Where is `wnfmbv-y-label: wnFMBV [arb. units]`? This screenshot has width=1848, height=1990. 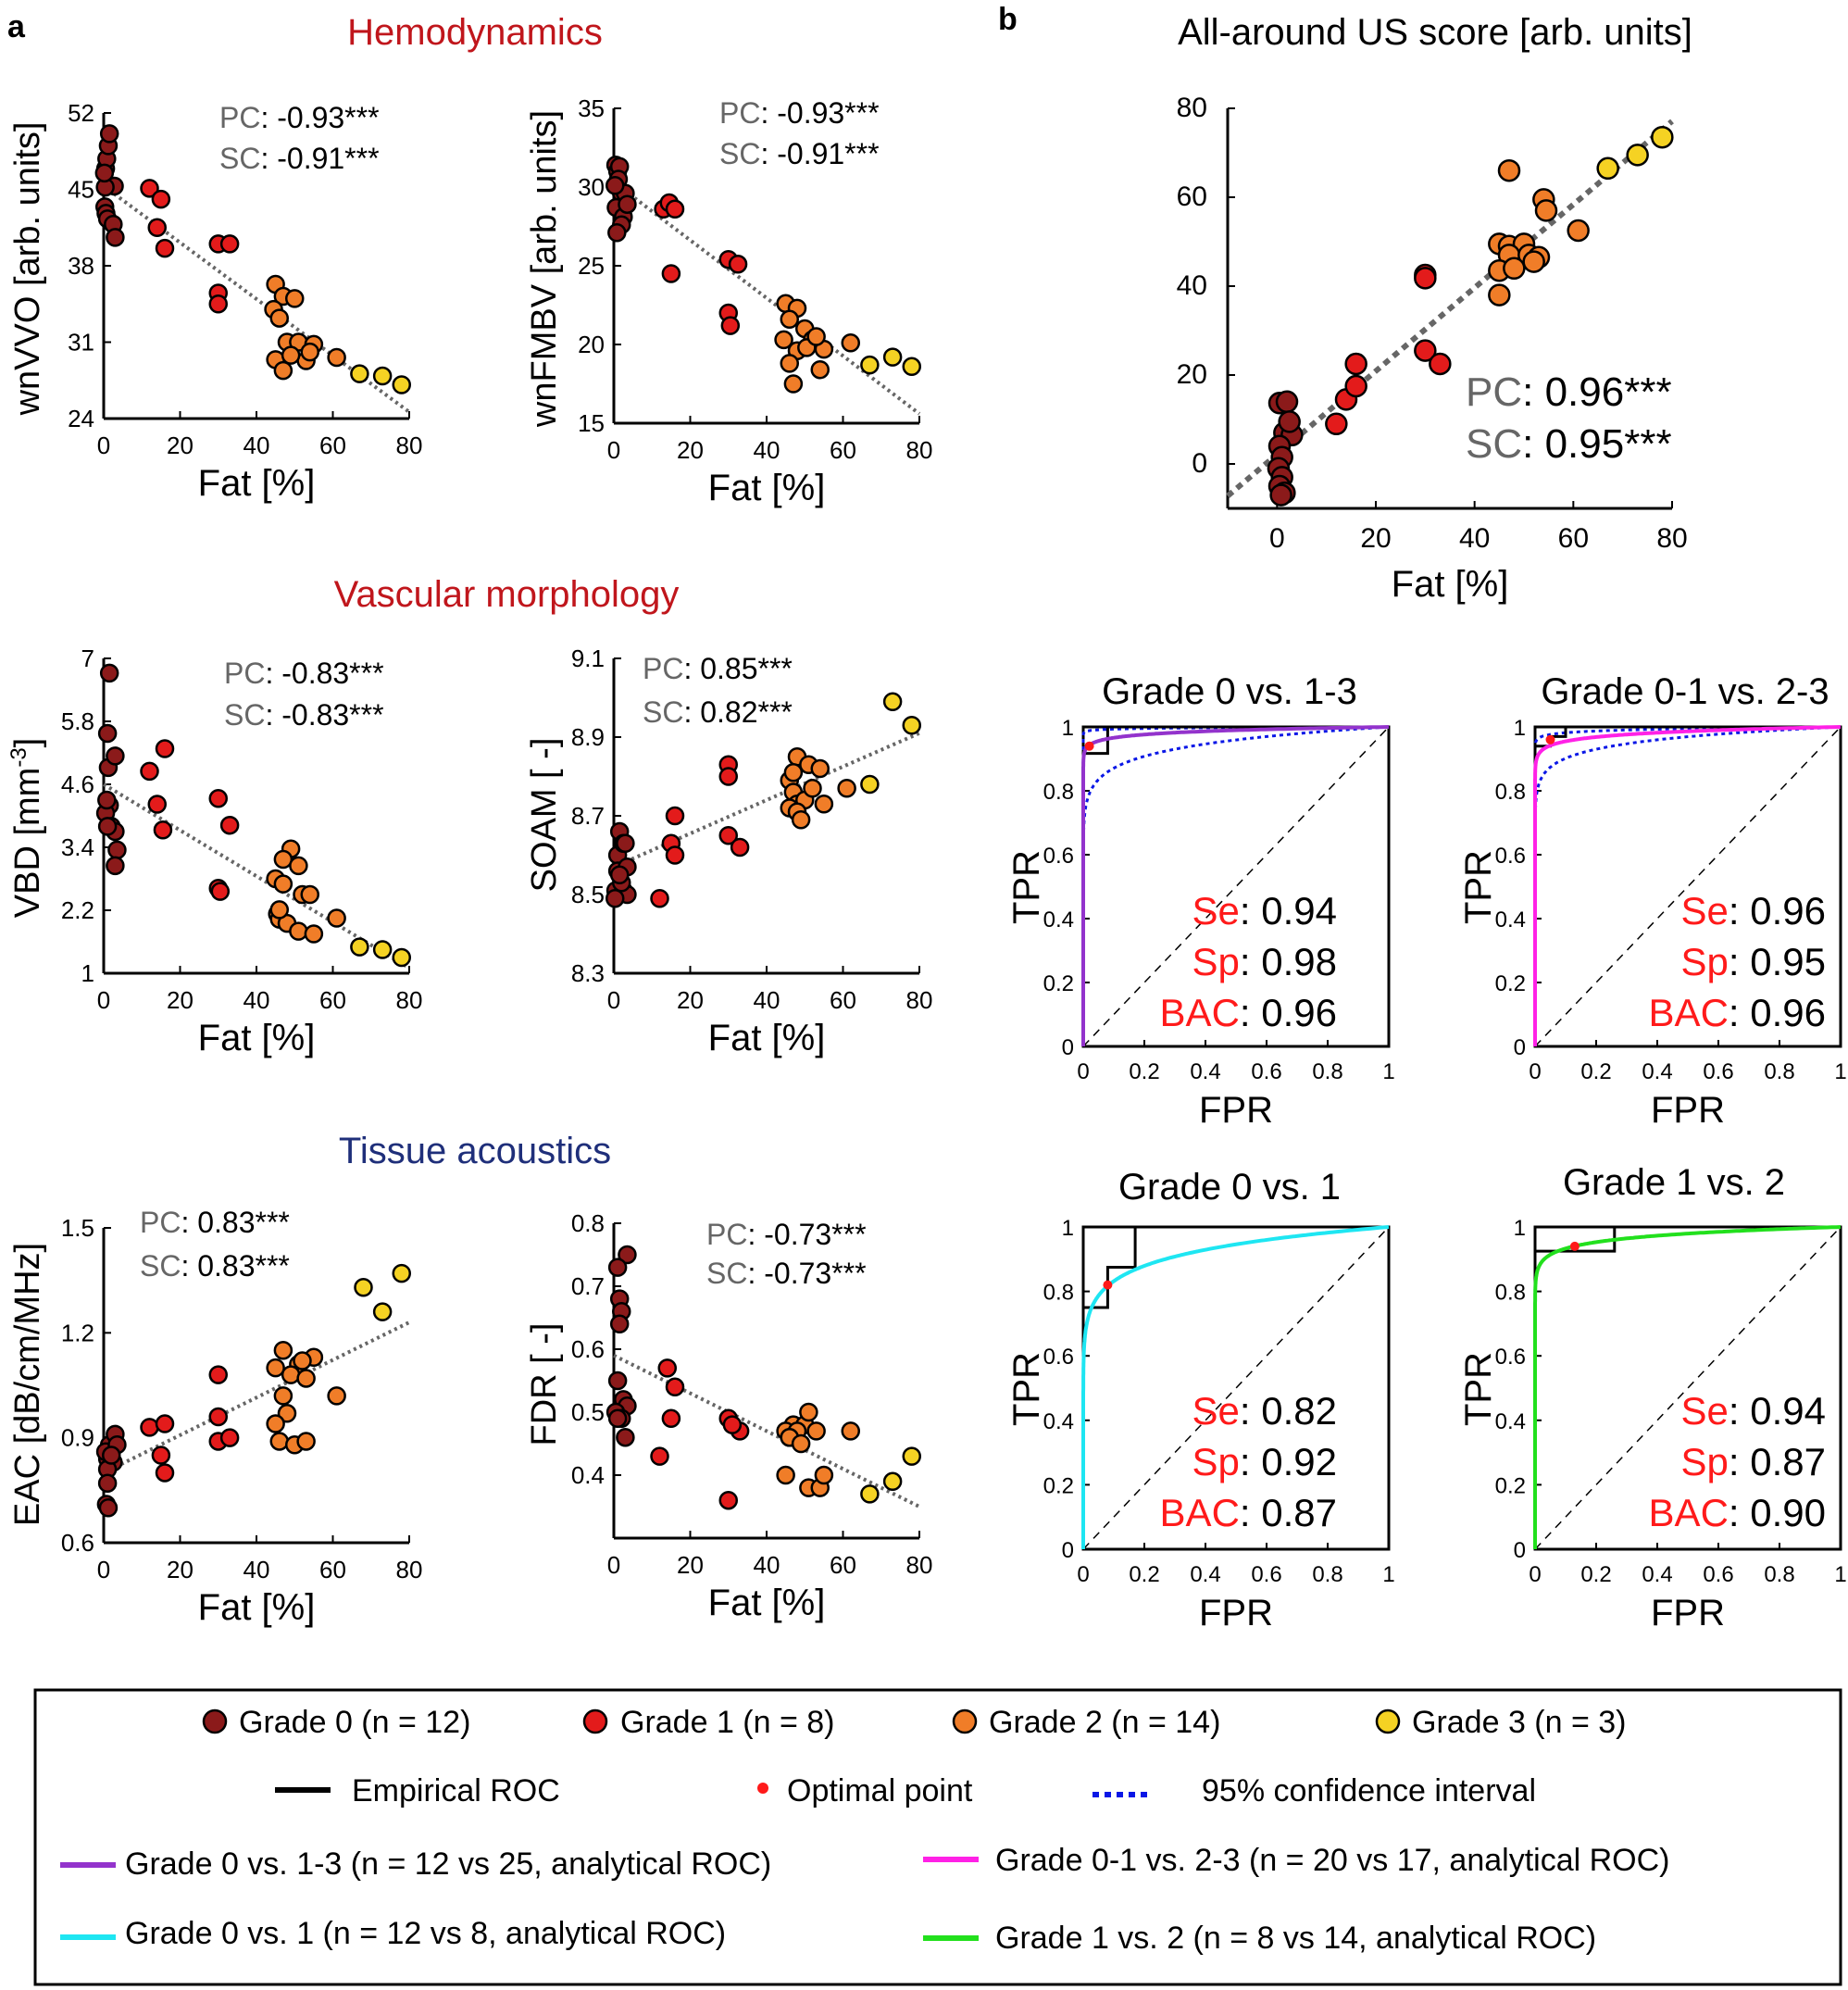
wnfmbv-y-label: wnFMBV [arb. units] is located at coordinates (544, 269).